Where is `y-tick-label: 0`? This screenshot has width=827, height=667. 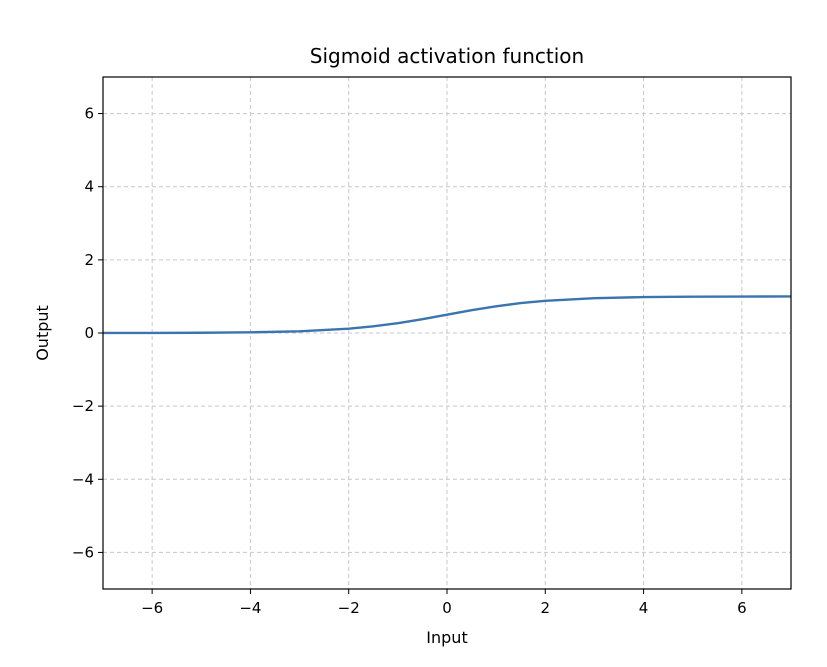 y-tick-label: 0 is located at coordinates (89, 333).